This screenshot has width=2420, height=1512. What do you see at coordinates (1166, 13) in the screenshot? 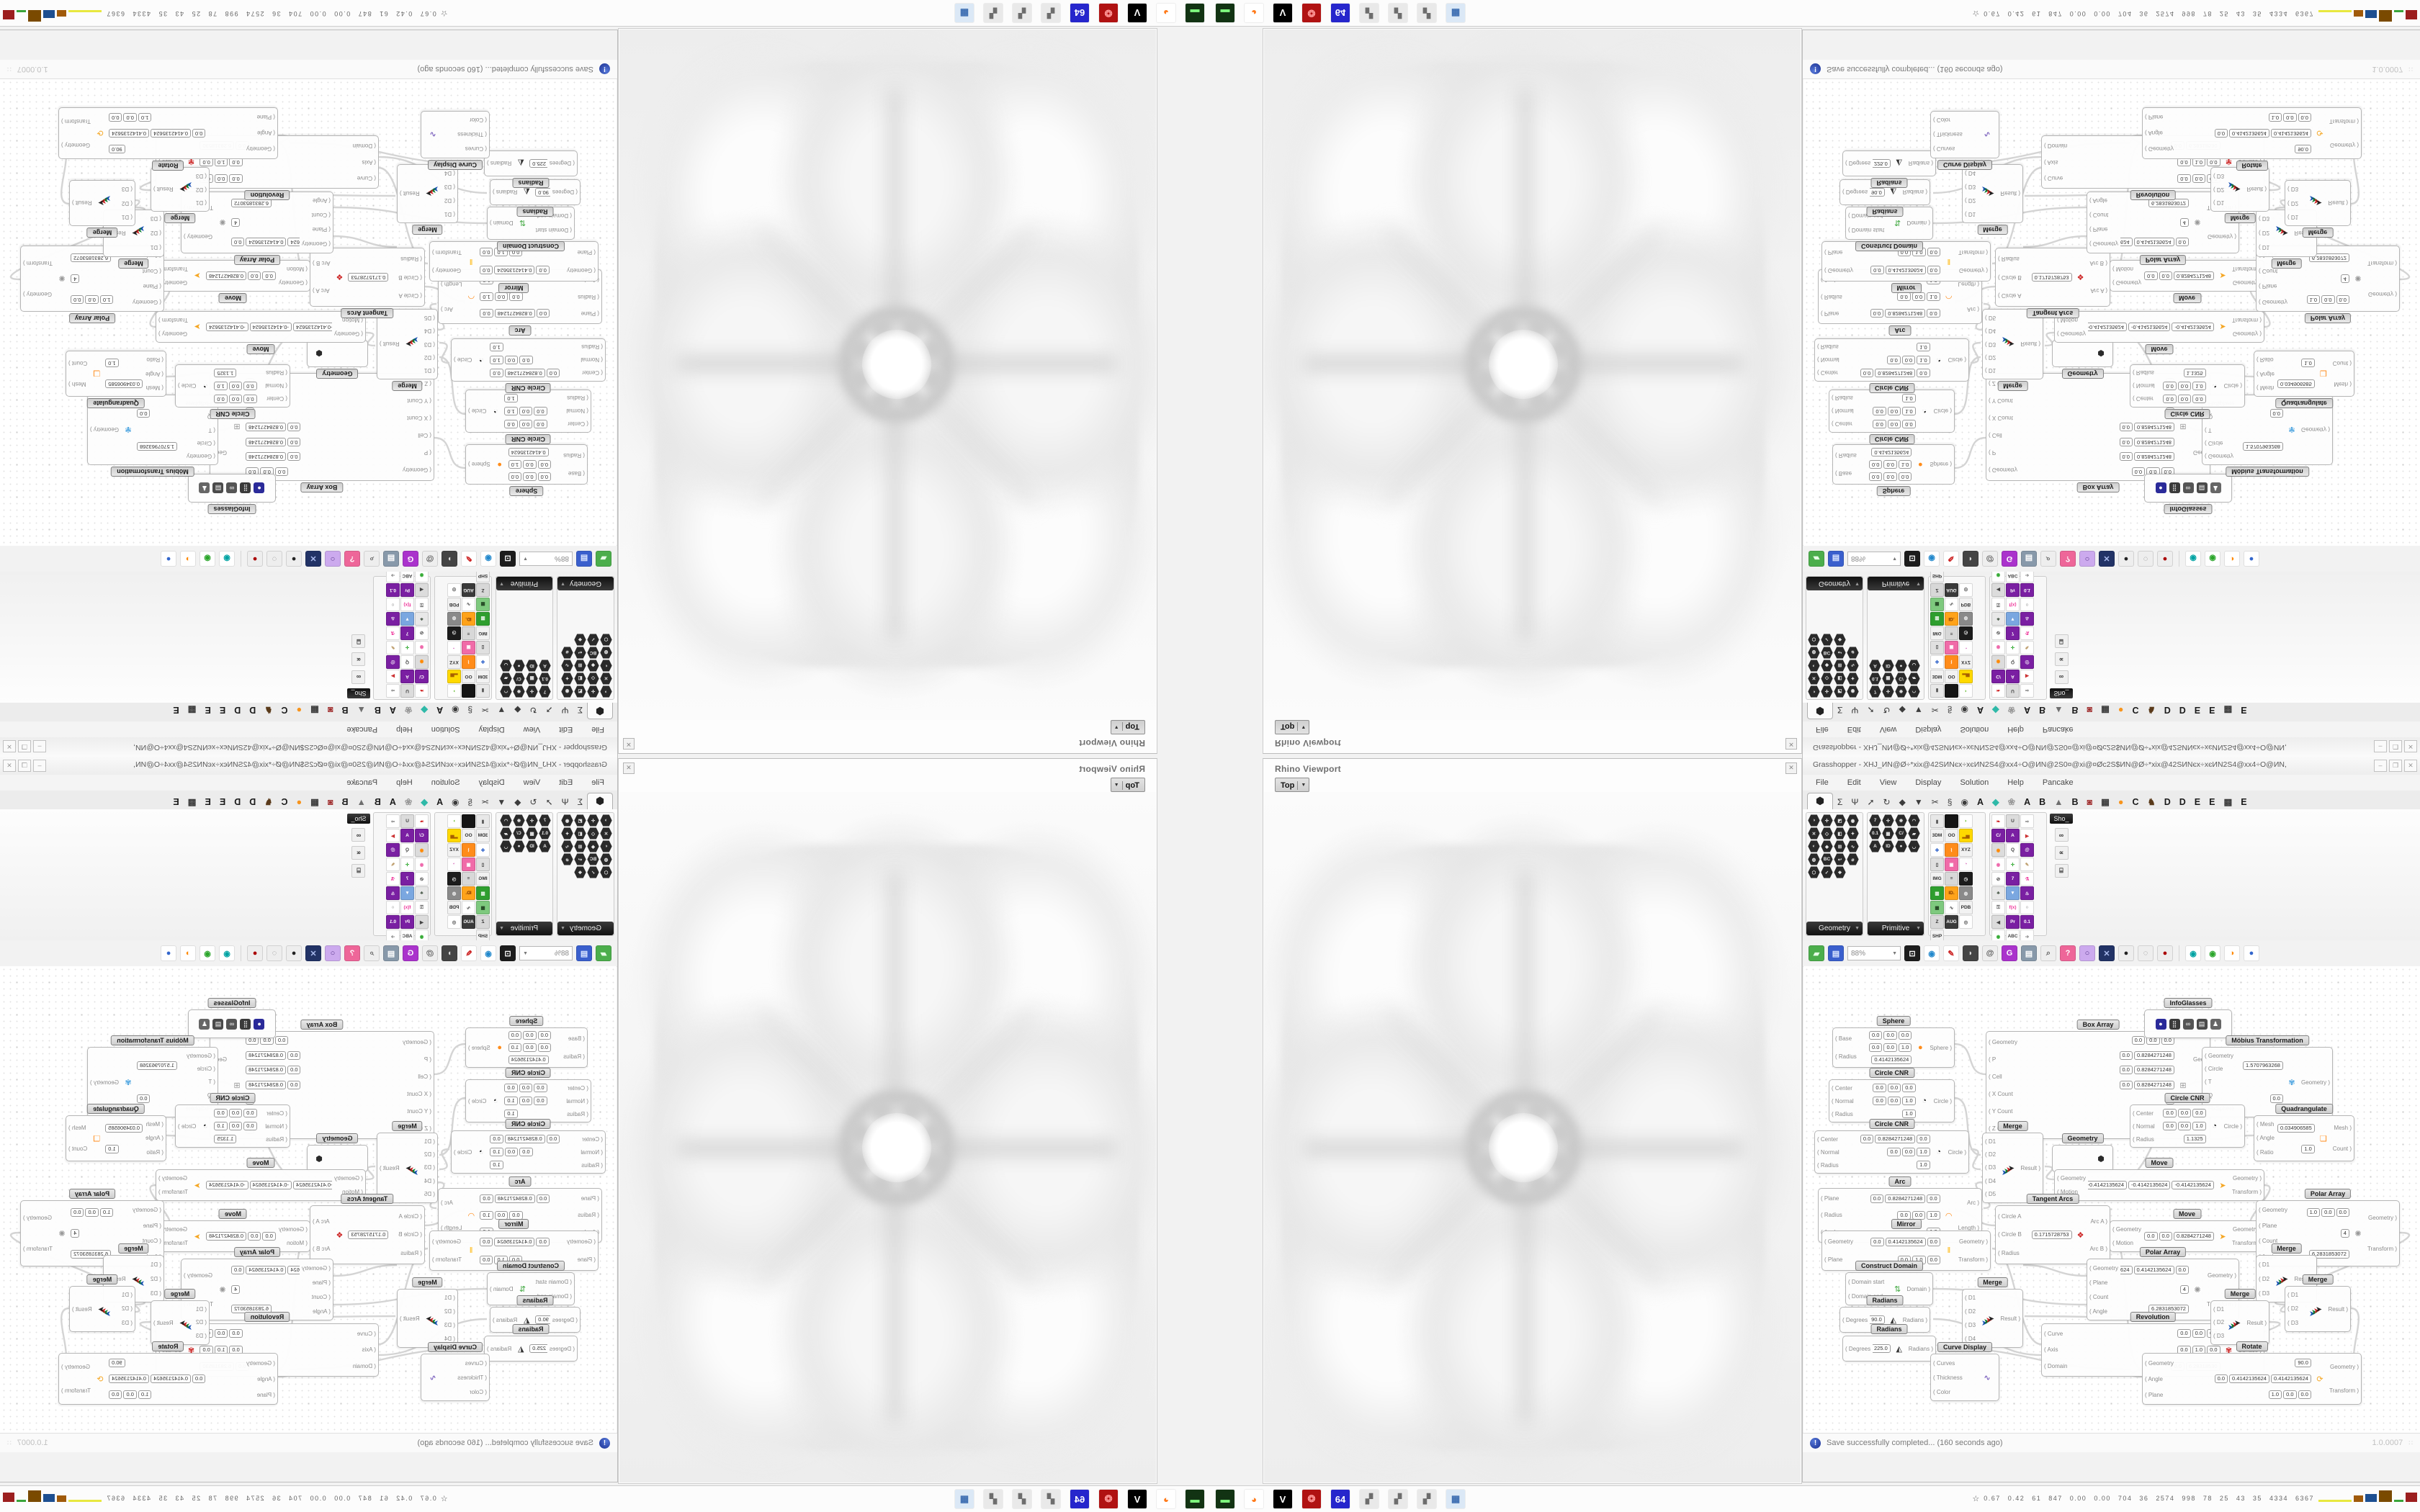
I see `firefox-icon: ◕` at bounding box center [1166, 13].